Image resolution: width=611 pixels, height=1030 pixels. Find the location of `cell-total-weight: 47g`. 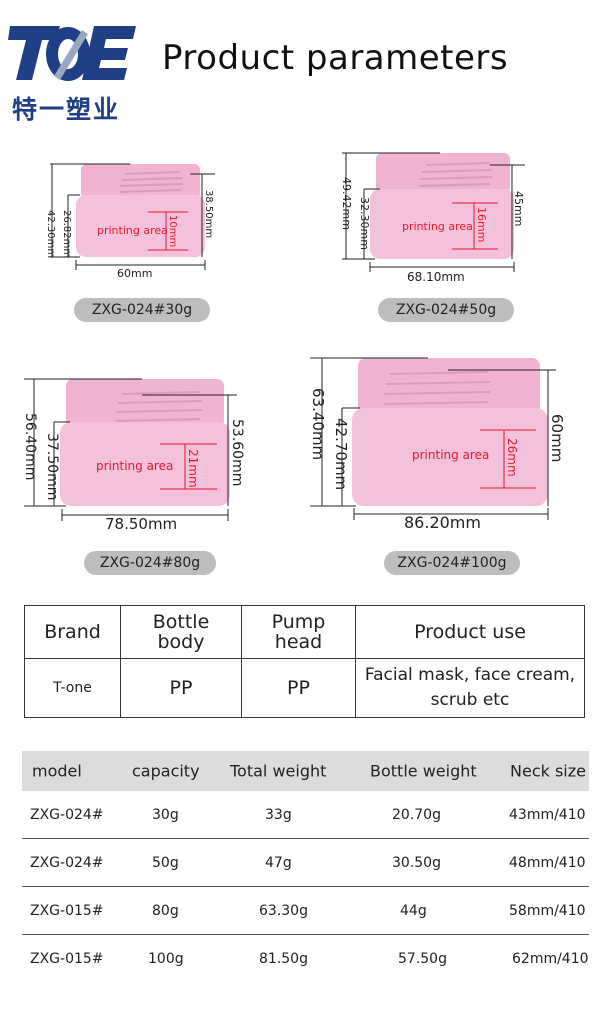

cell-total-weight: 47g is located at coordinates (278, 862).